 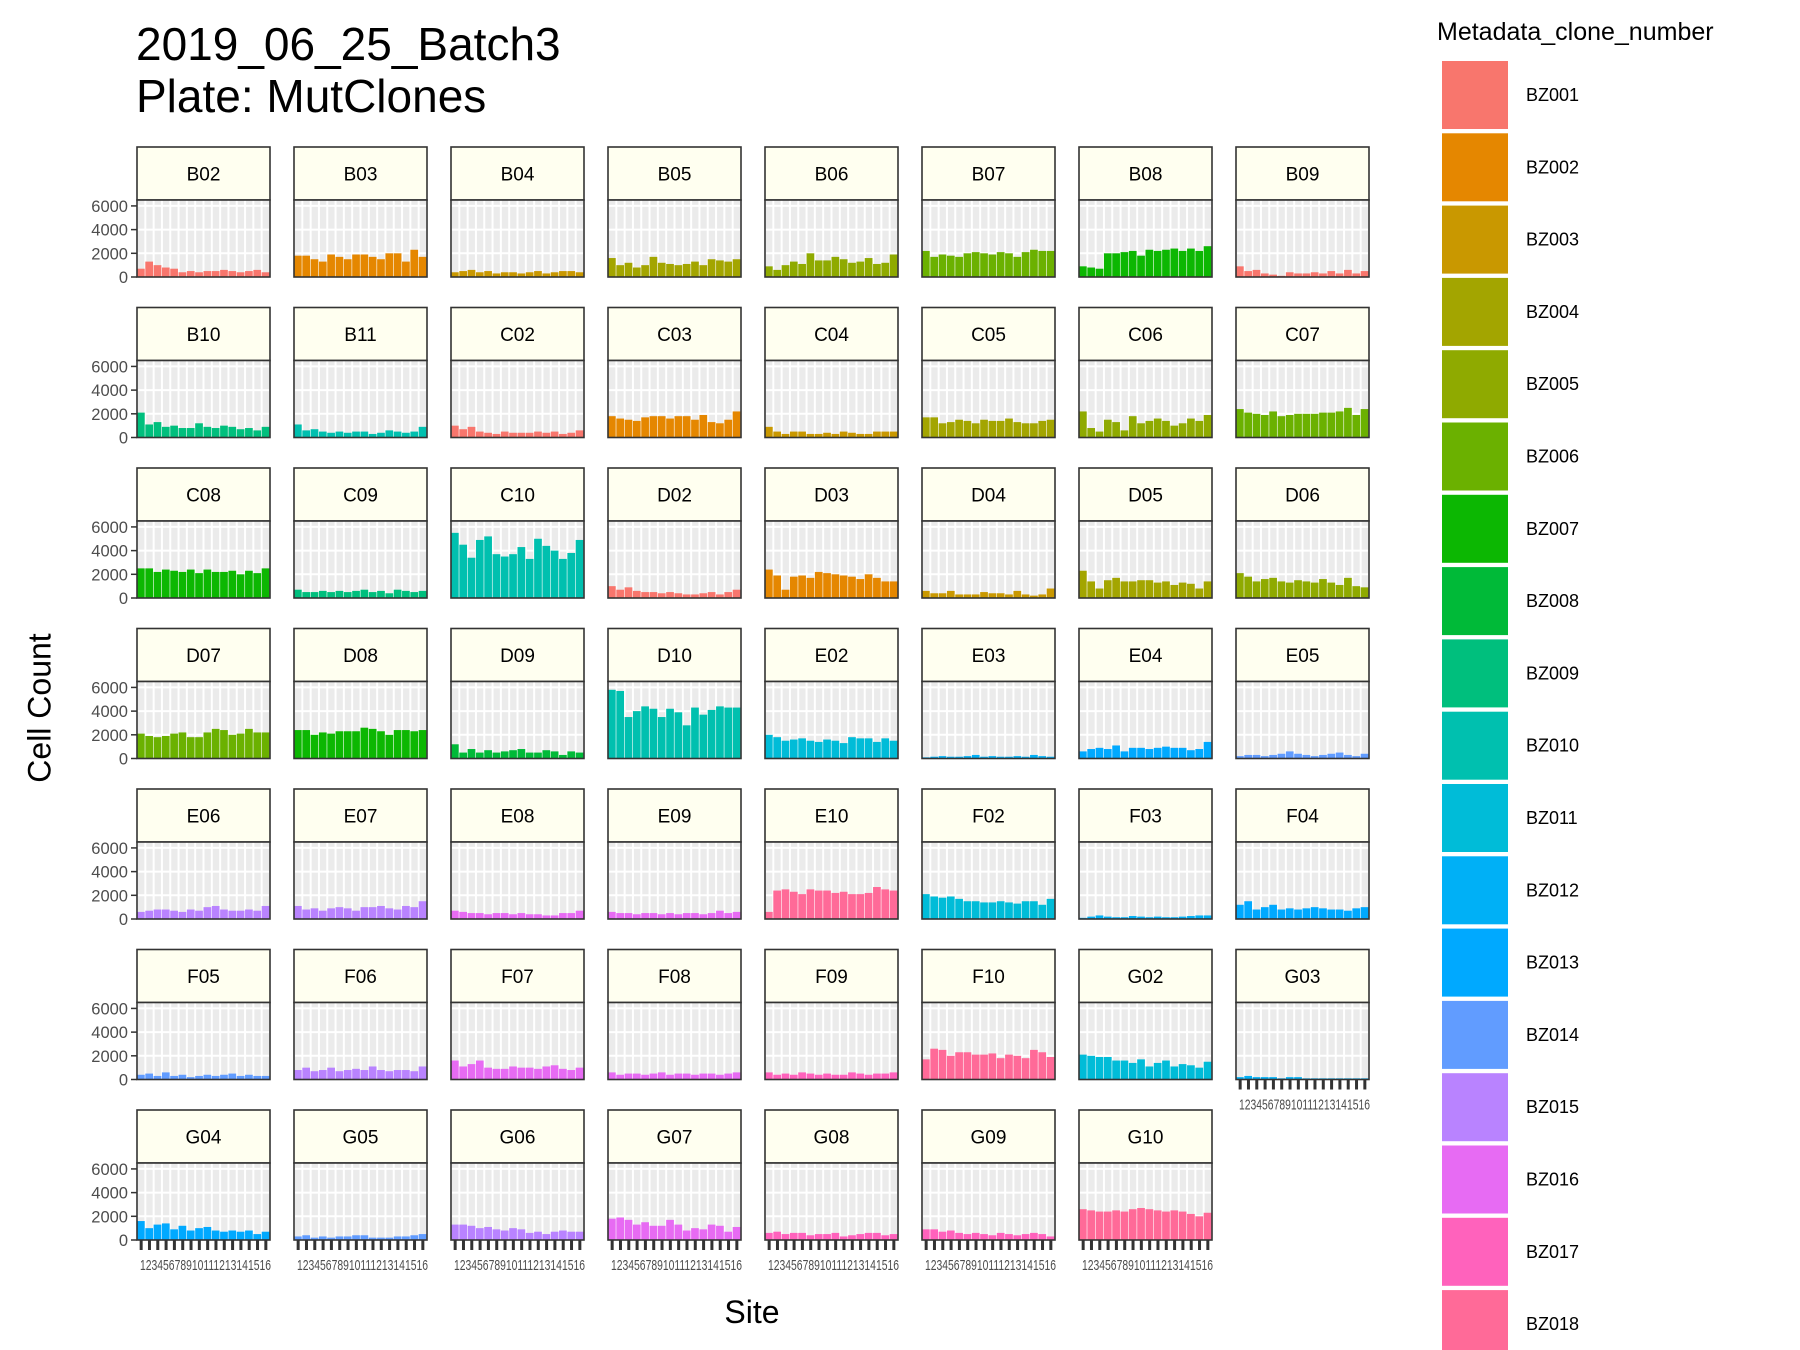 I want to click on x-tick-labels-g05: 12345678910111213141516, so click(x=362, y=1265).